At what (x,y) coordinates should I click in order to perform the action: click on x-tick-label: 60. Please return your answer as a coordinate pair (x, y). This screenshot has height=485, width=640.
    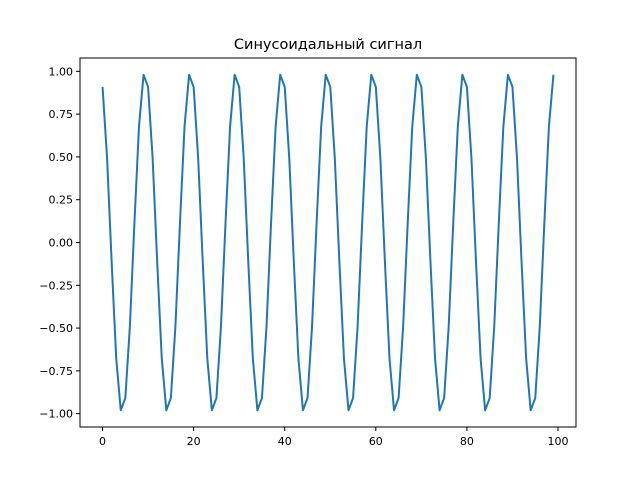
    Looking at the image, I should click on (376, 441).